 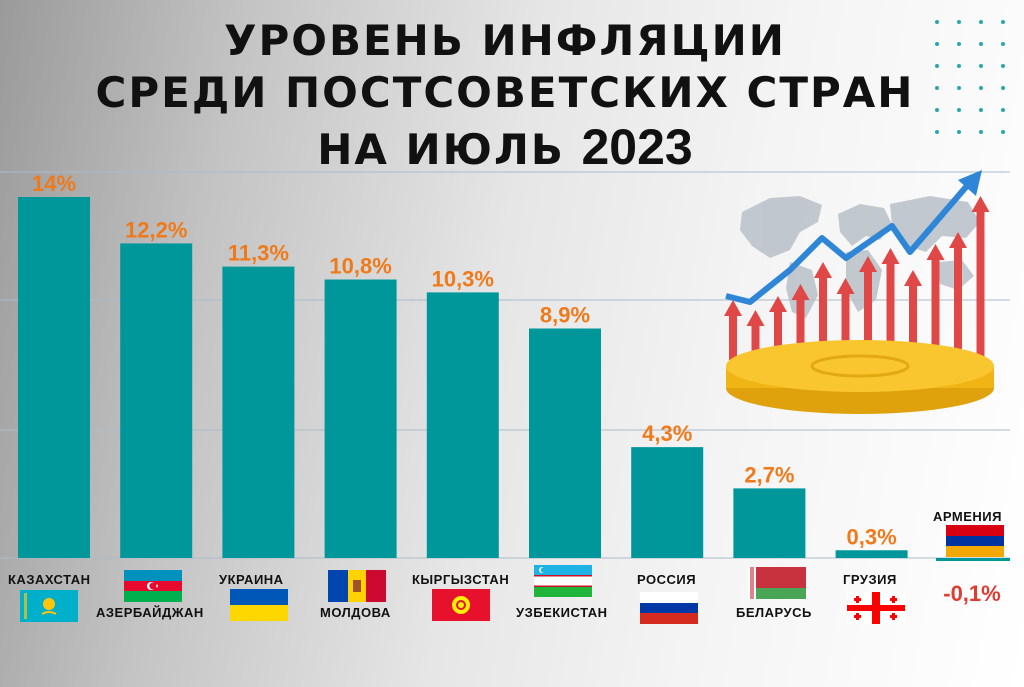 I want to click on title-line-2: СРЕДИ ПОСТСОВЕТСКИХ СТРАН, so click(x=505, y=92).